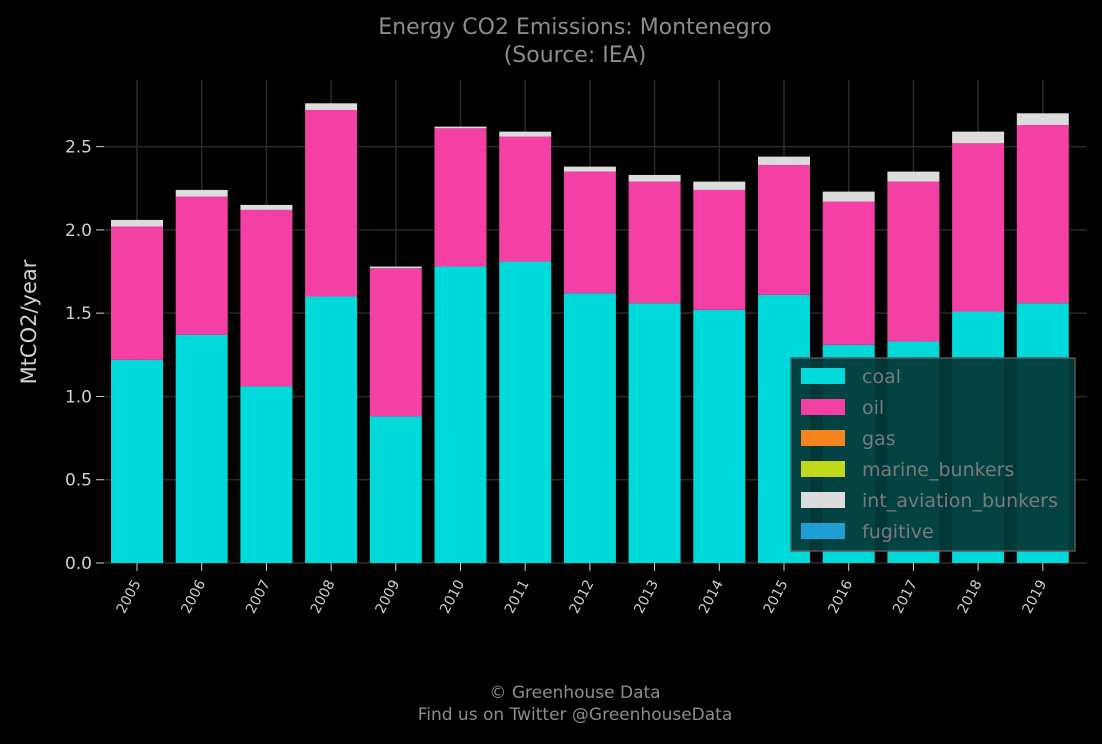 This screenshot has height=744, width=1102. What do you see at coordinates (201, 448) in the screenshot?
I see `bar-coal-2006` at bounding box center [201, 448].